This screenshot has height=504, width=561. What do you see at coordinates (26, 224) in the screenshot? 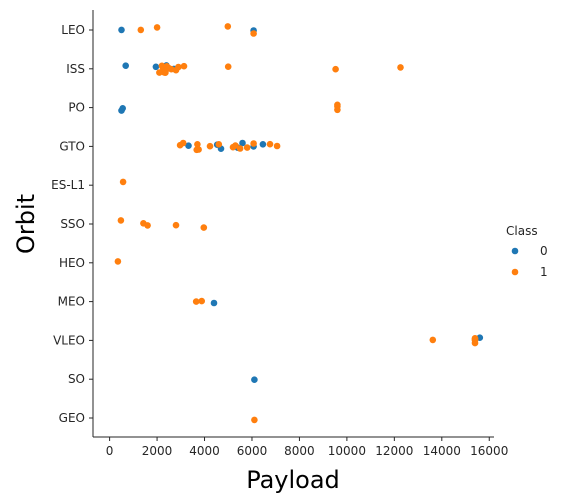
I see `y-axis-label: Orbit` at bounding box center [26, 224].